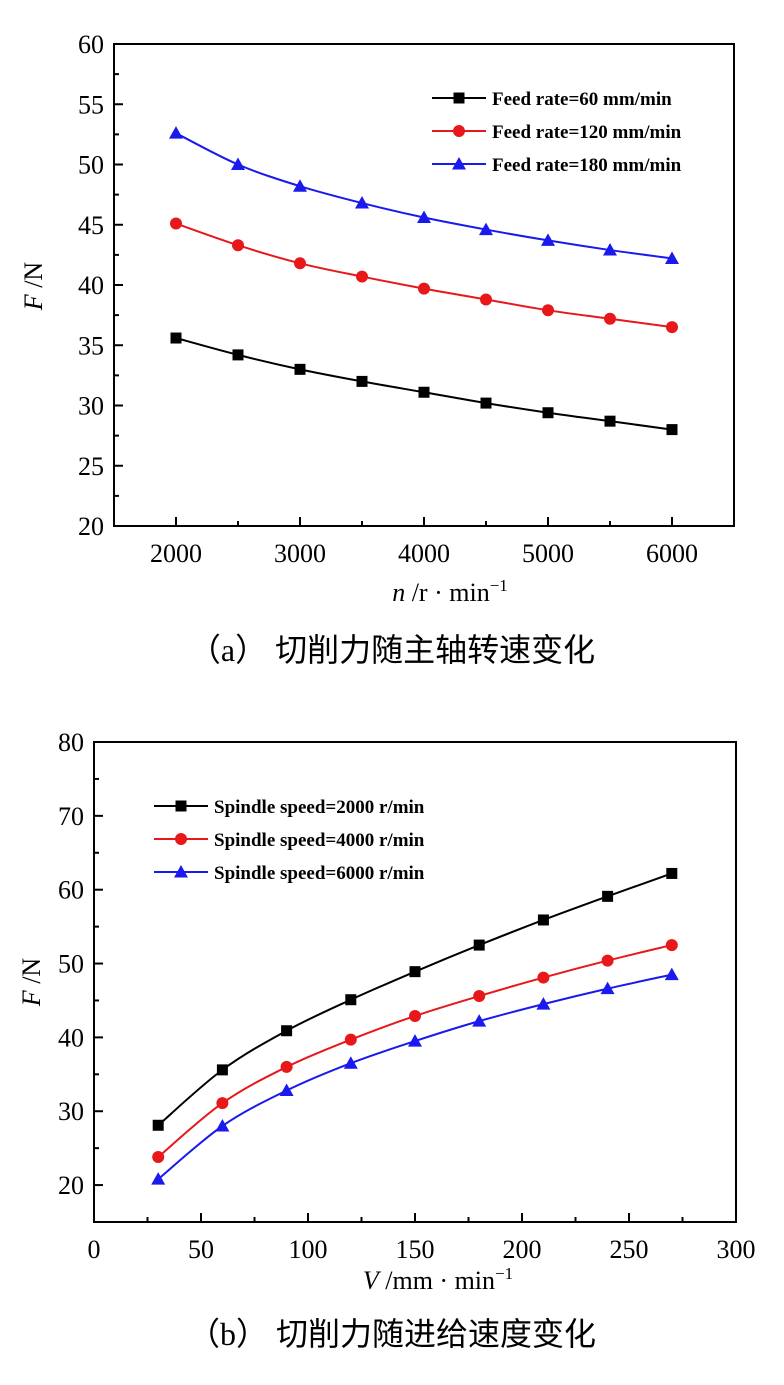 The width and height of the screenshot is (784, 1385). Describe the element at coordinates (319, 873) in the screenshot. I see `legend-label: Spindle speed=6000 r/min` at that location.